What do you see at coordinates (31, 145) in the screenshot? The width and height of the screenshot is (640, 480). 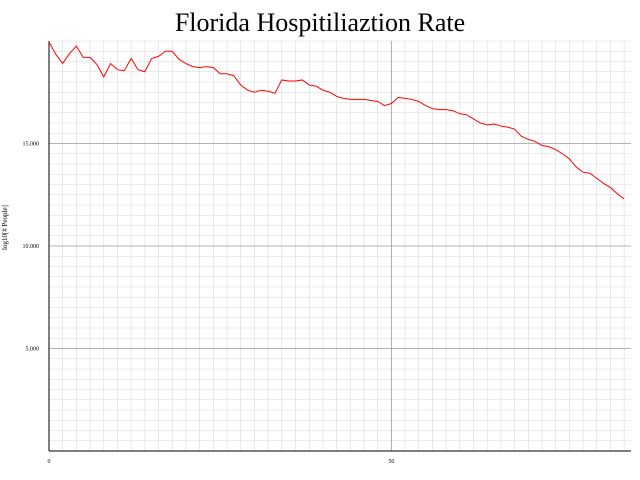 I see `y-tick-label: 15.000` at bounding box center [31, 145].